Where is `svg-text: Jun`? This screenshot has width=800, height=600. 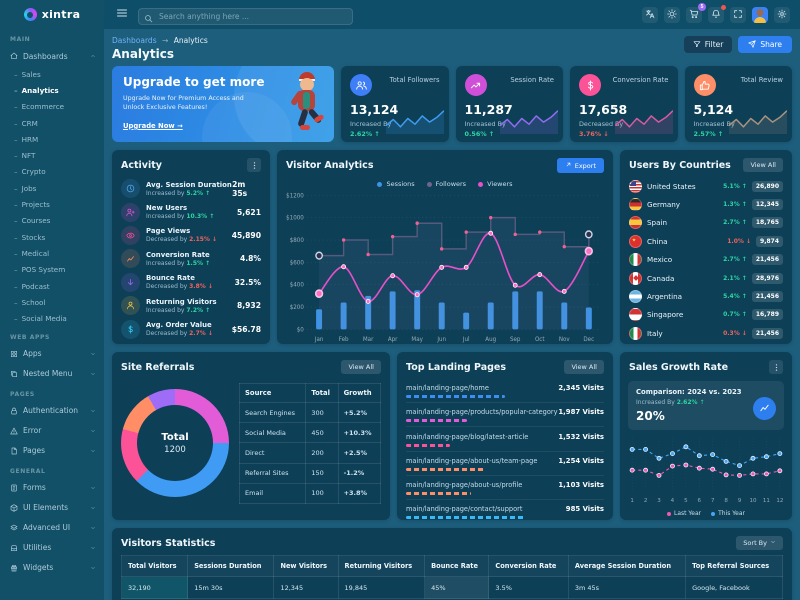 svg-text: Jun is located at coordinates (441, 340).